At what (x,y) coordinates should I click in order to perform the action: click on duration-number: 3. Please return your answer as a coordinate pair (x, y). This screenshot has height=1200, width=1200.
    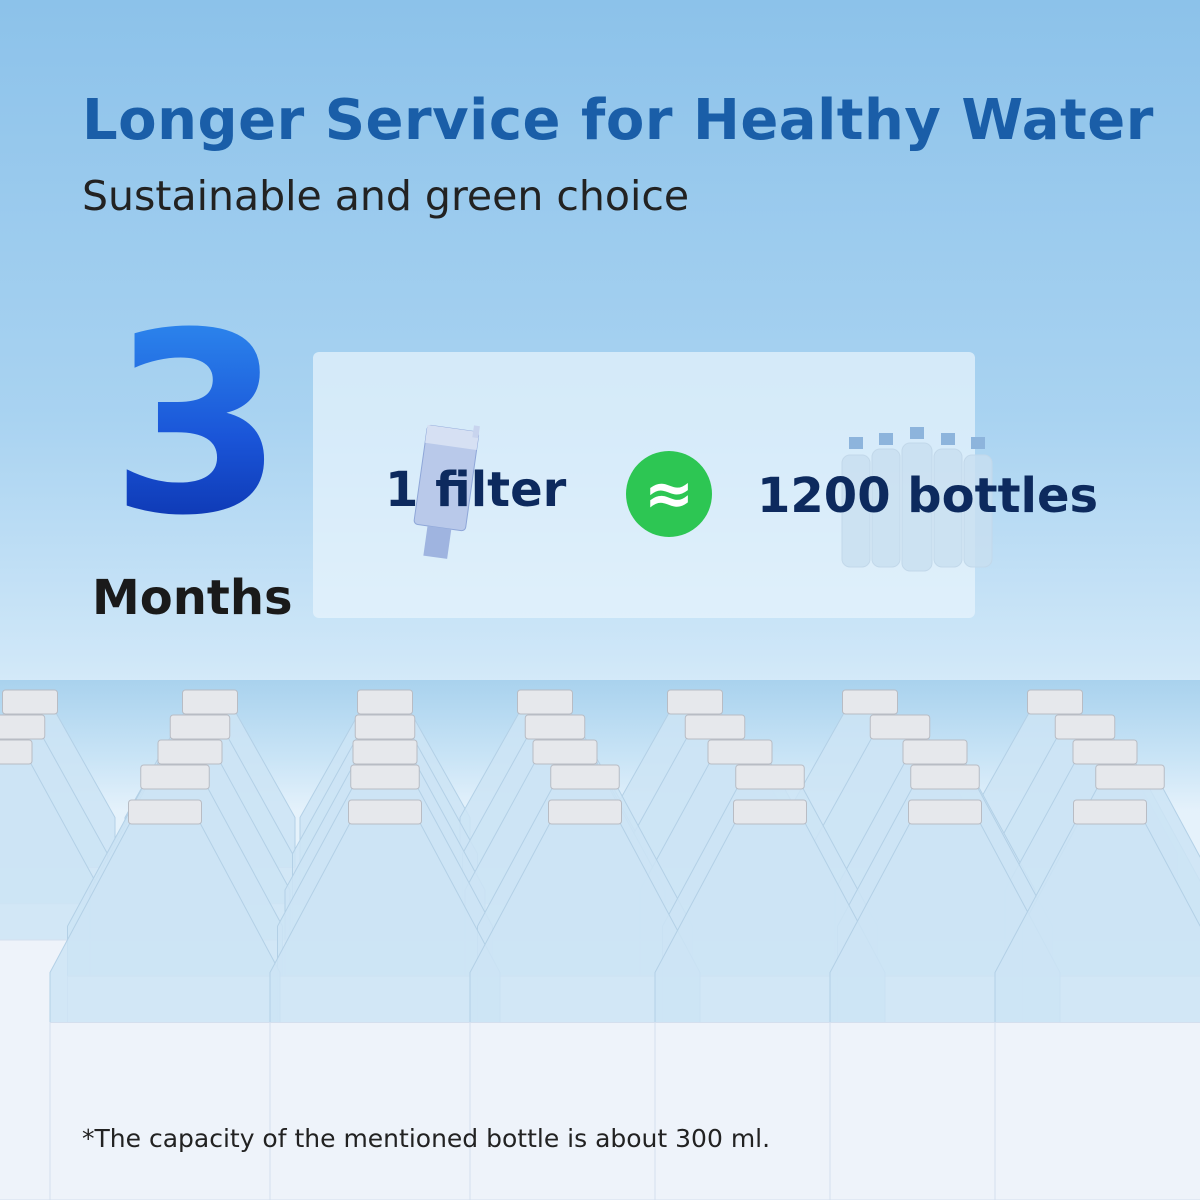
    Looking at the image, I should click on (197, 424).